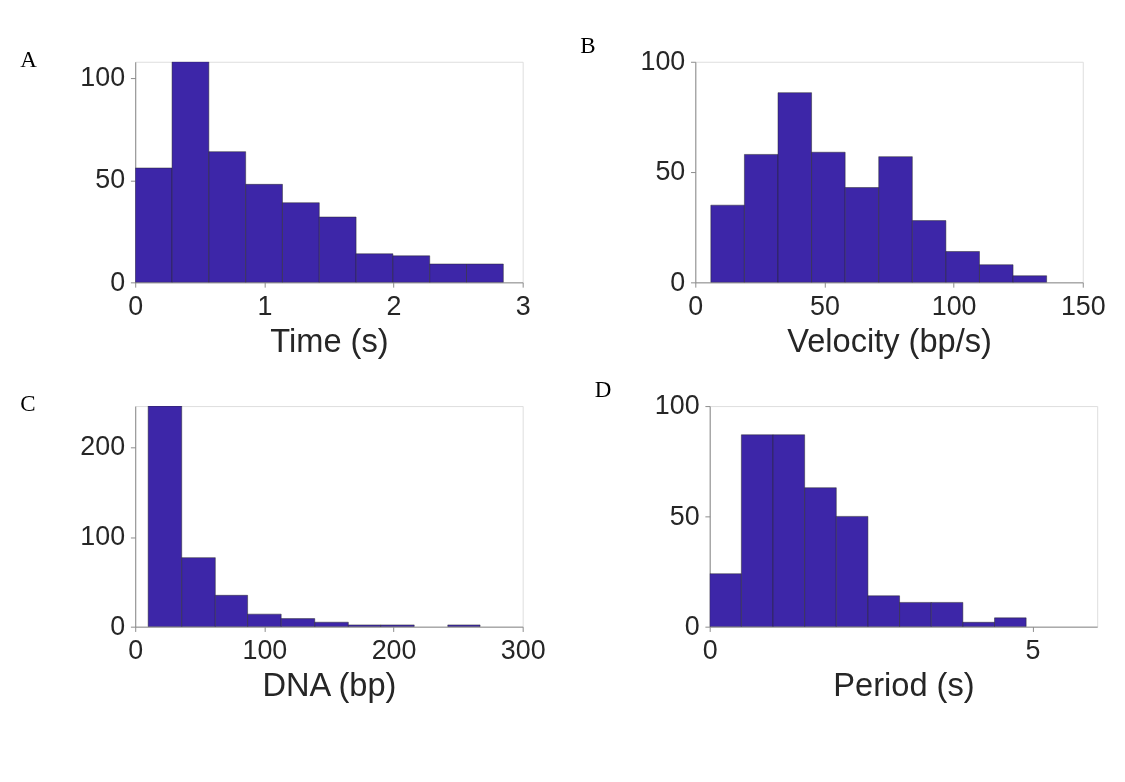 This screenshot has width=1125, height=782. What do you see at coordinates (523, 305) in the screenshot?
I see `x-tick-label: 3` at bounding box center [523, 305].